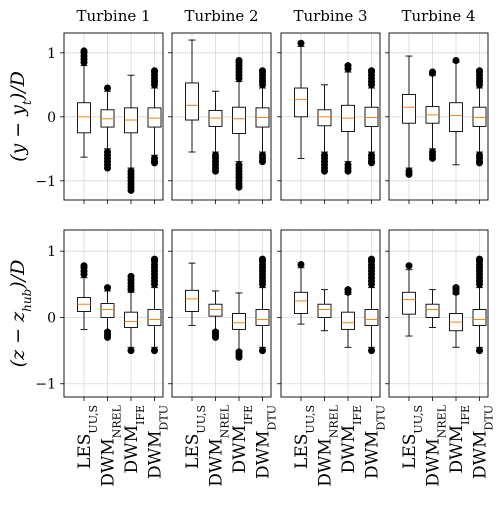  I want to click on panel: Turbine 3, so click(329, 105).